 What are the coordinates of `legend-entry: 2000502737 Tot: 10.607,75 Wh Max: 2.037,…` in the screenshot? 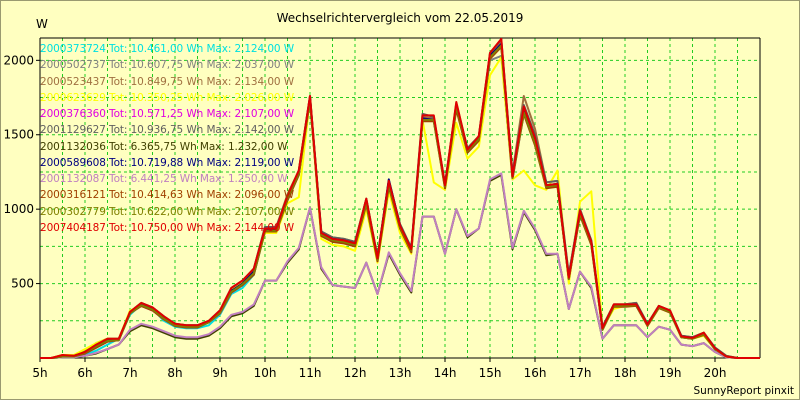 It's located at (167, 65).